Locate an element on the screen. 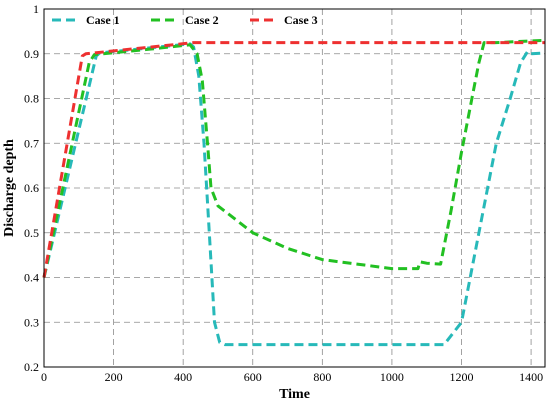 The width and height of the screenshot is (550, 404). y-tick-label: 0.9 is located at coordinates (31, 54).